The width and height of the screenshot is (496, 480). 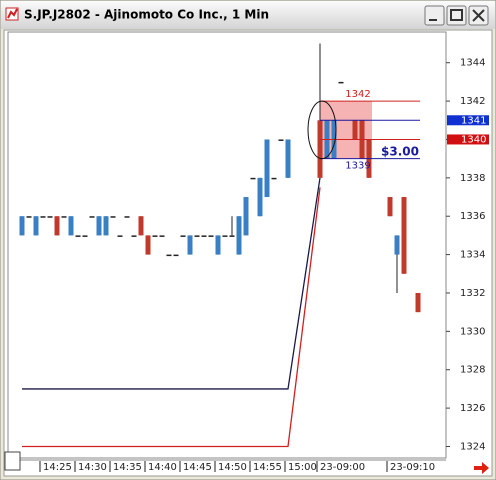 What do you see at coordinates (434, 15) in the screenshot?
I see `minimize-button` at bounding box center [434, 15].